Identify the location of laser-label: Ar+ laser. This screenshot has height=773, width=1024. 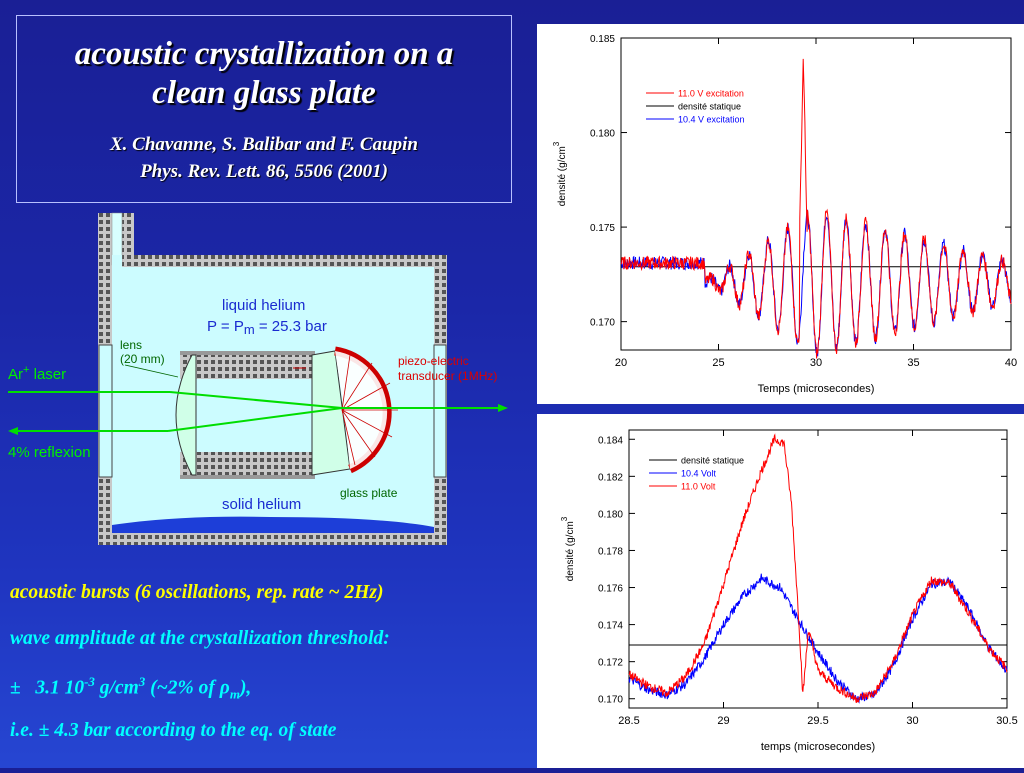
(37, 373).